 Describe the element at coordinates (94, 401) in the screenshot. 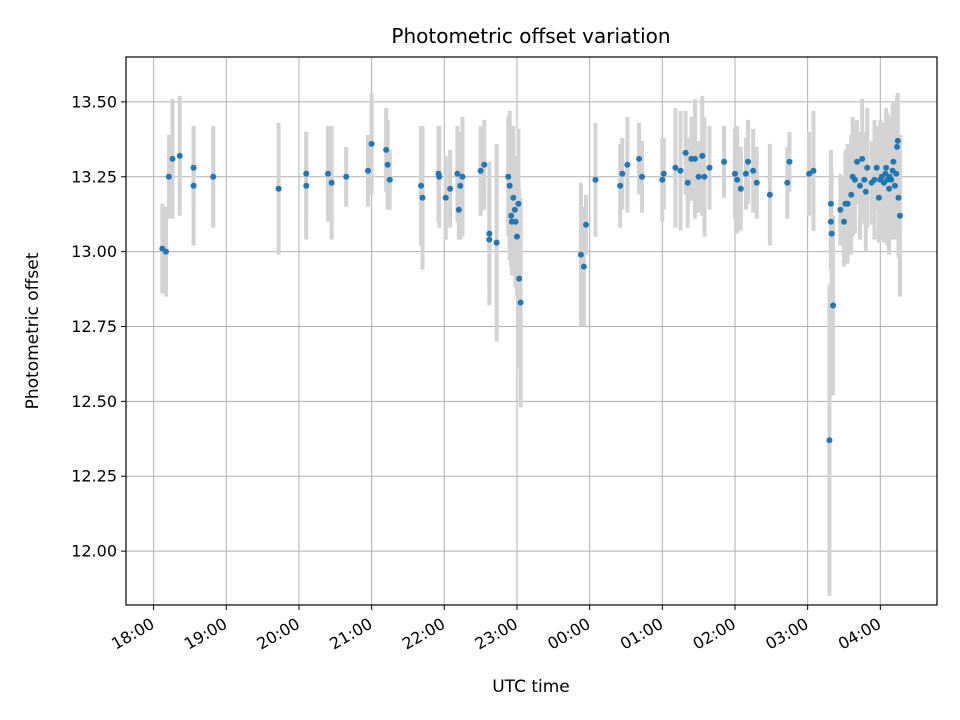

I see `y-tick-label: 12.50` at that location.